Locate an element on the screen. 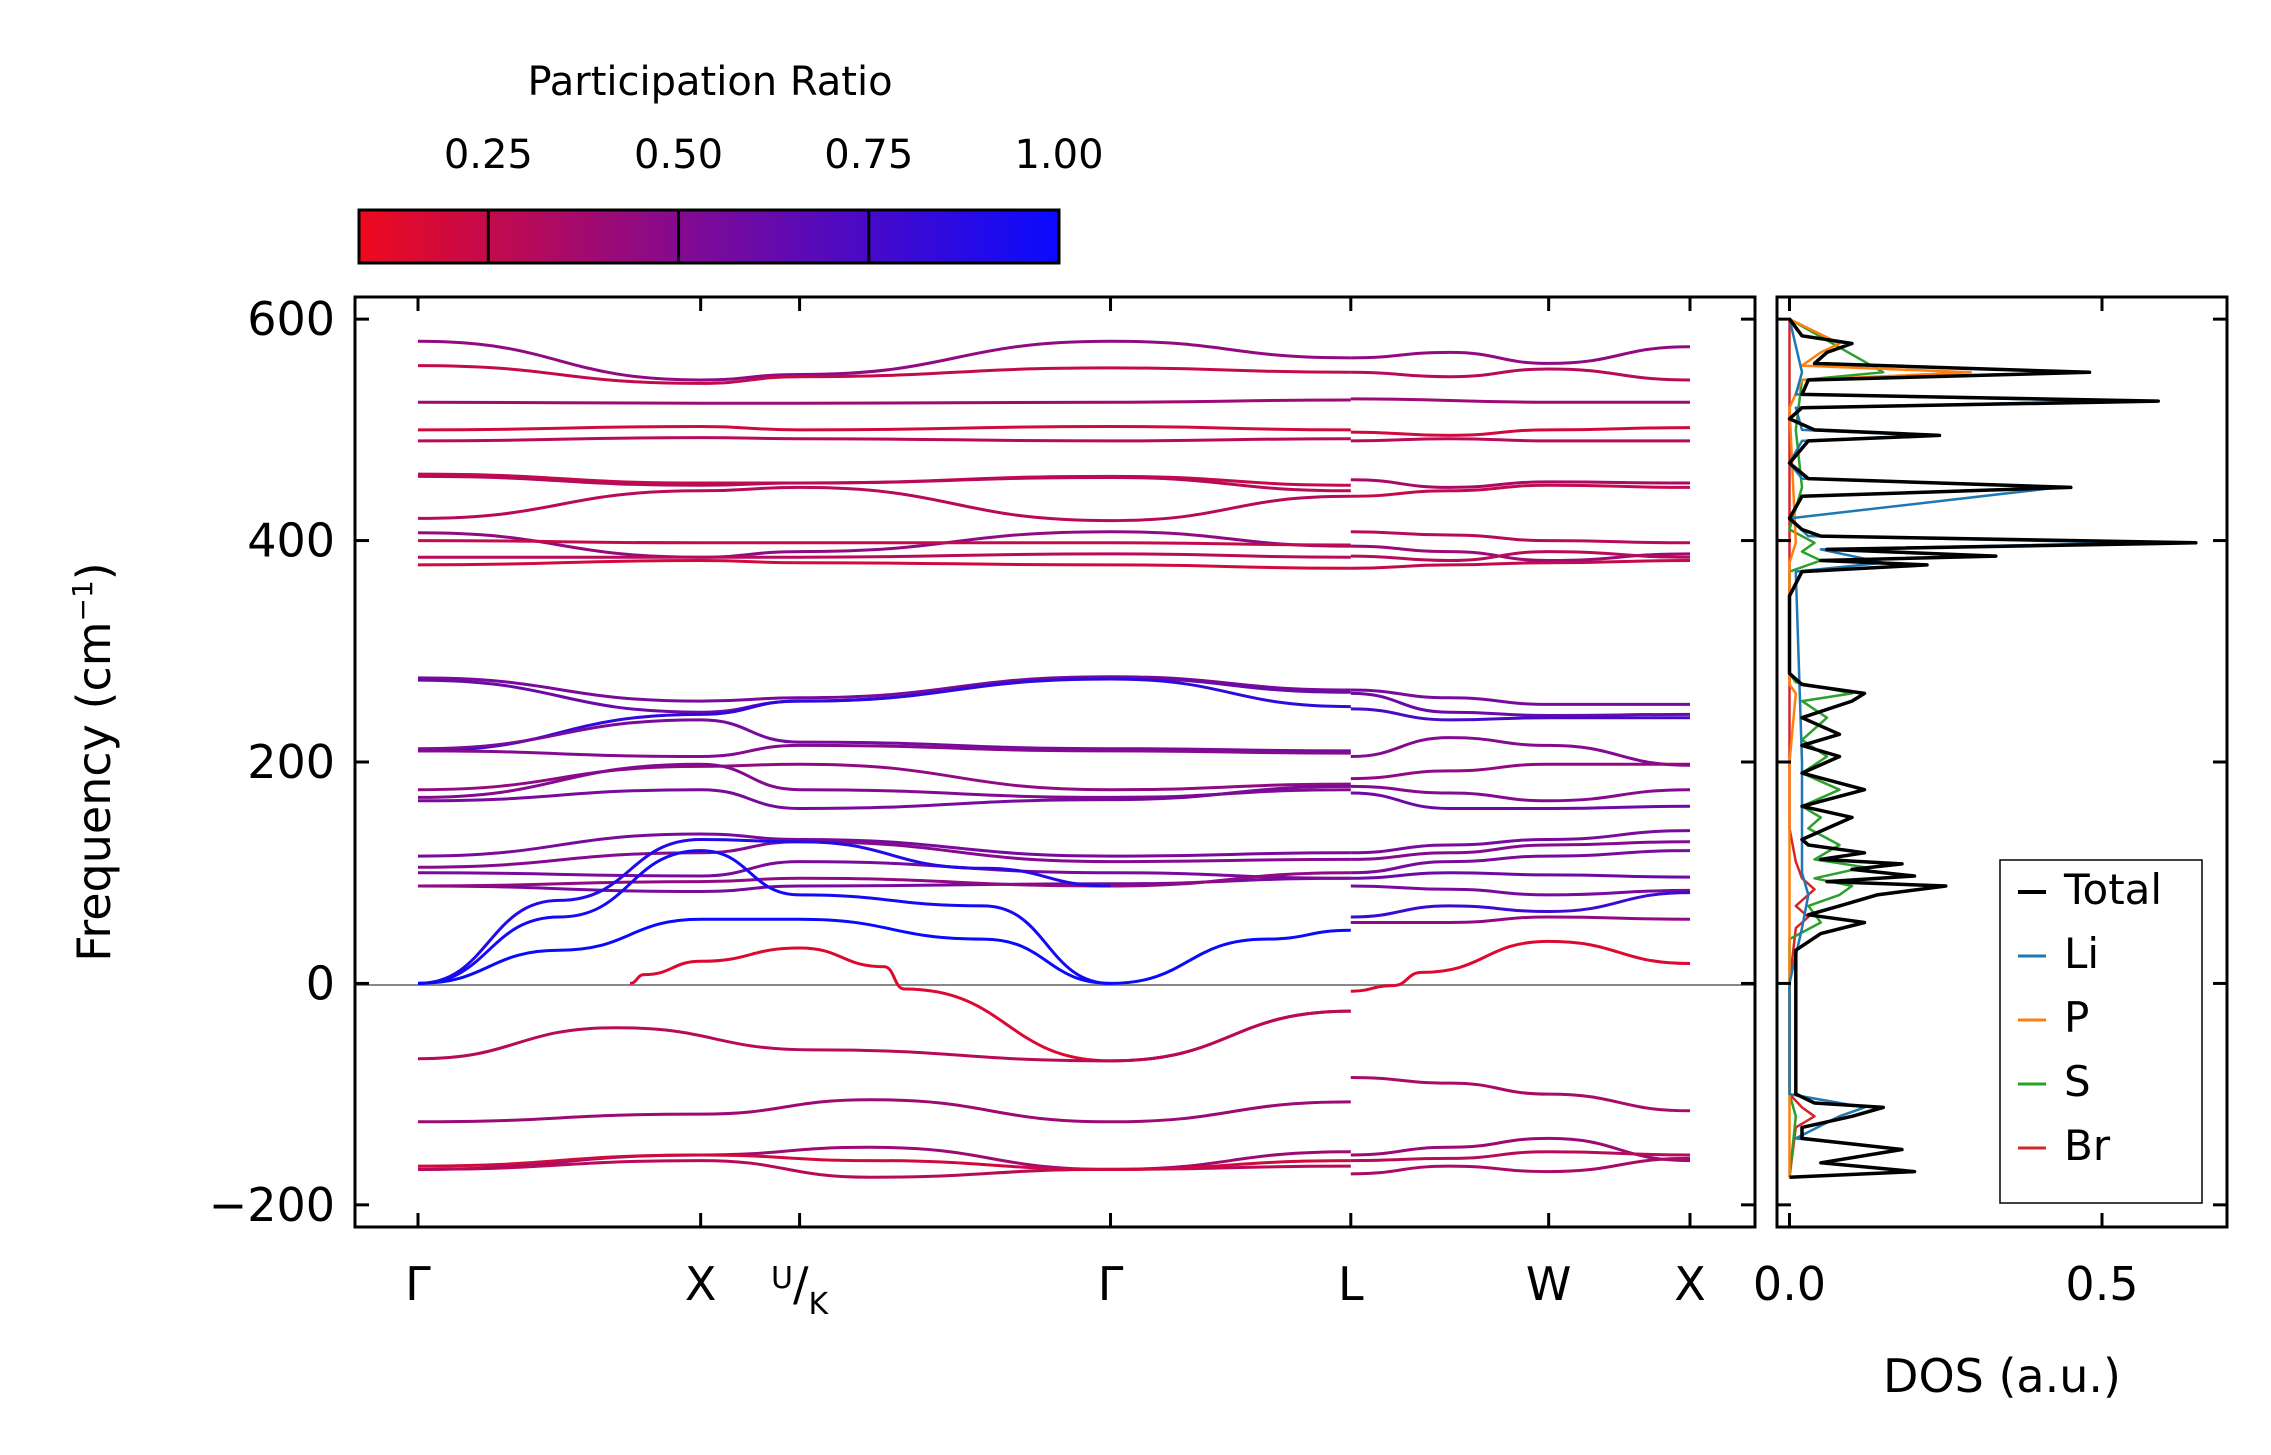  colorbar-tick-label: 0.75 is located at coordinates (868, 155).